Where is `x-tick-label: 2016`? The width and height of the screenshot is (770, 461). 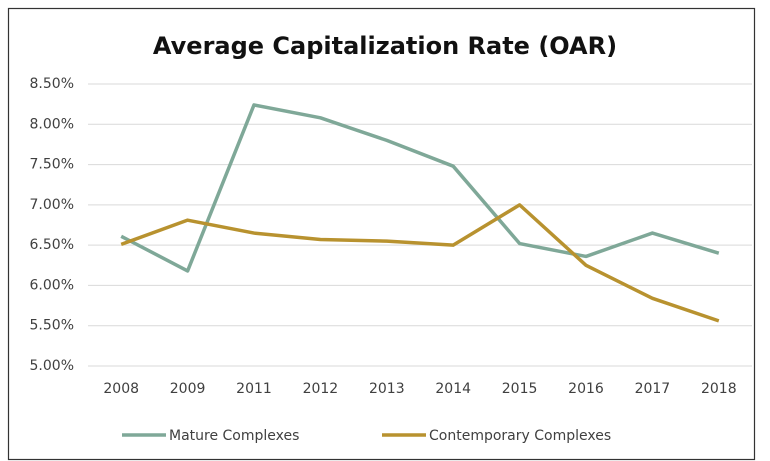
x-tick-label: 2016 is located at coordinates (586, 389).